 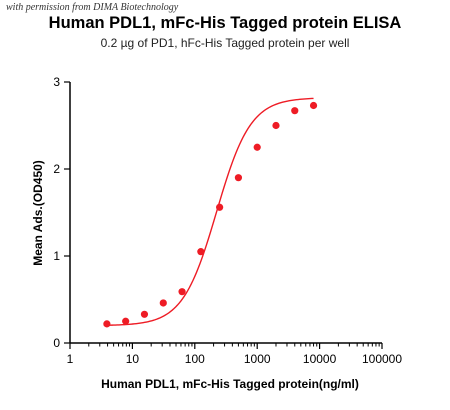 What do you see at coordinates (320, 359) in the screenshot?
I see `x-tick-label: 10000` at bounding box center [320, 359].